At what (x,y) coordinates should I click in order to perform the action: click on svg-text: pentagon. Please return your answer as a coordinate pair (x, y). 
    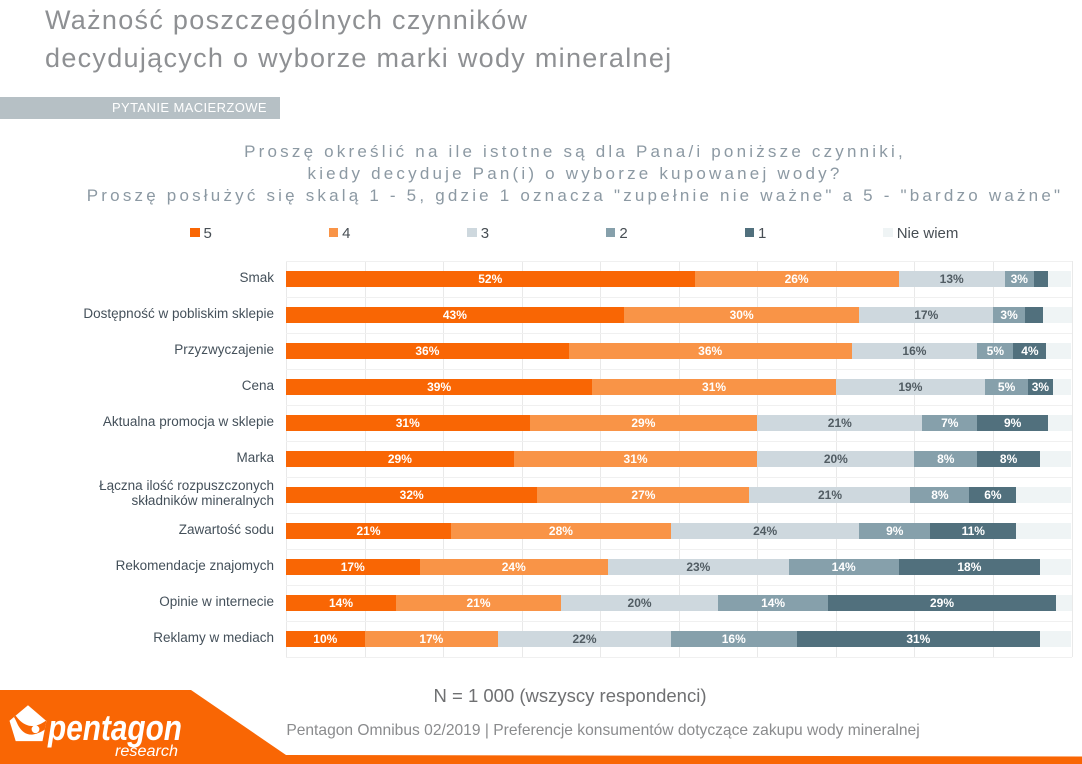
    Looking at the image, I should click on (114, 727).